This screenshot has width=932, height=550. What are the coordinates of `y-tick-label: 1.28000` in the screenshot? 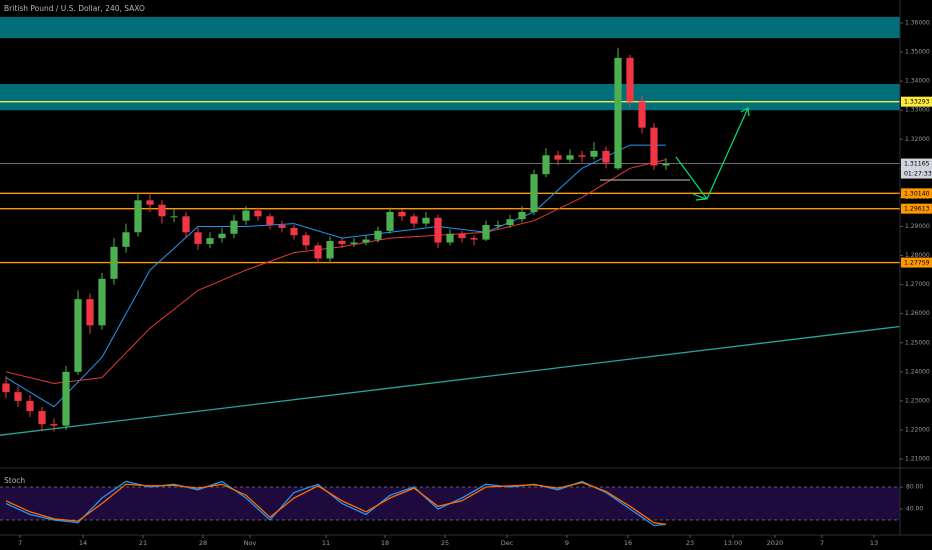 It's located at (917, 255).